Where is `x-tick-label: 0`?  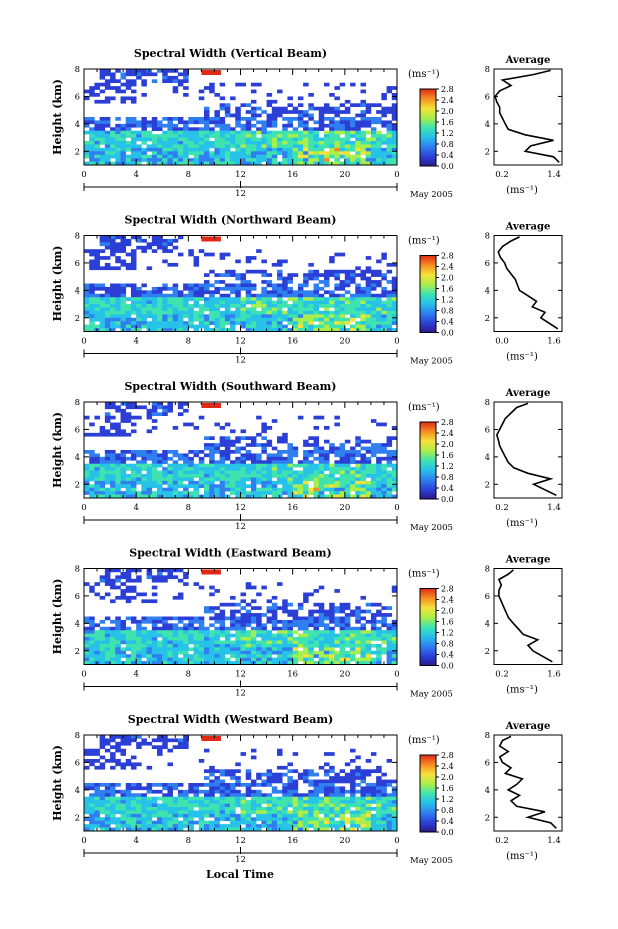 x-tick-label: 0 is located at coordinates (396, 675).